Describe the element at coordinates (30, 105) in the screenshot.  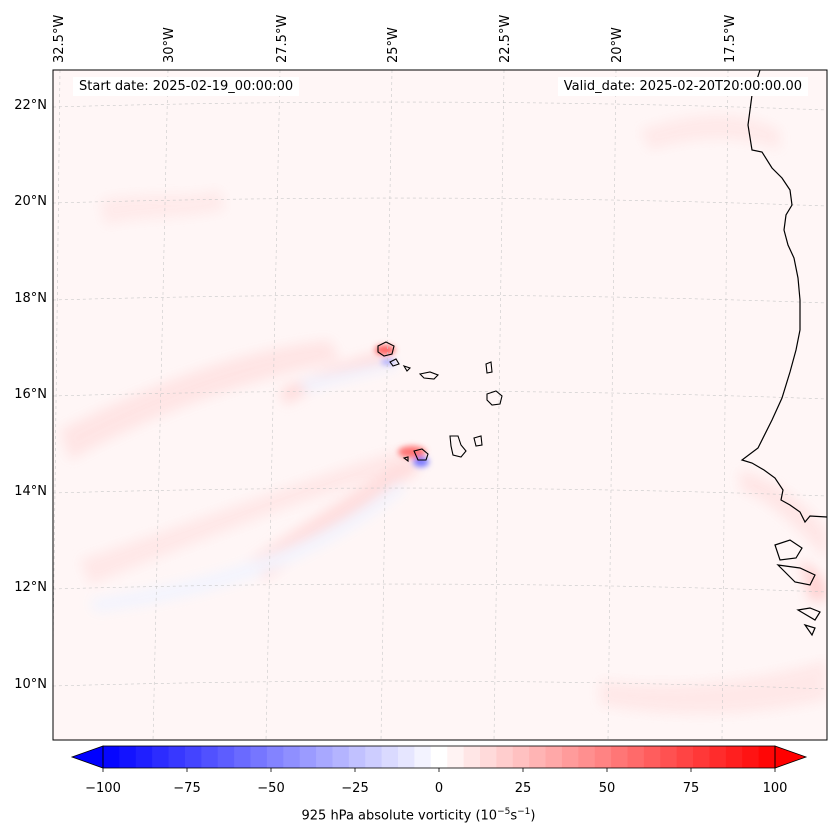
I see `lat-label-22n: 22°N` at that location.